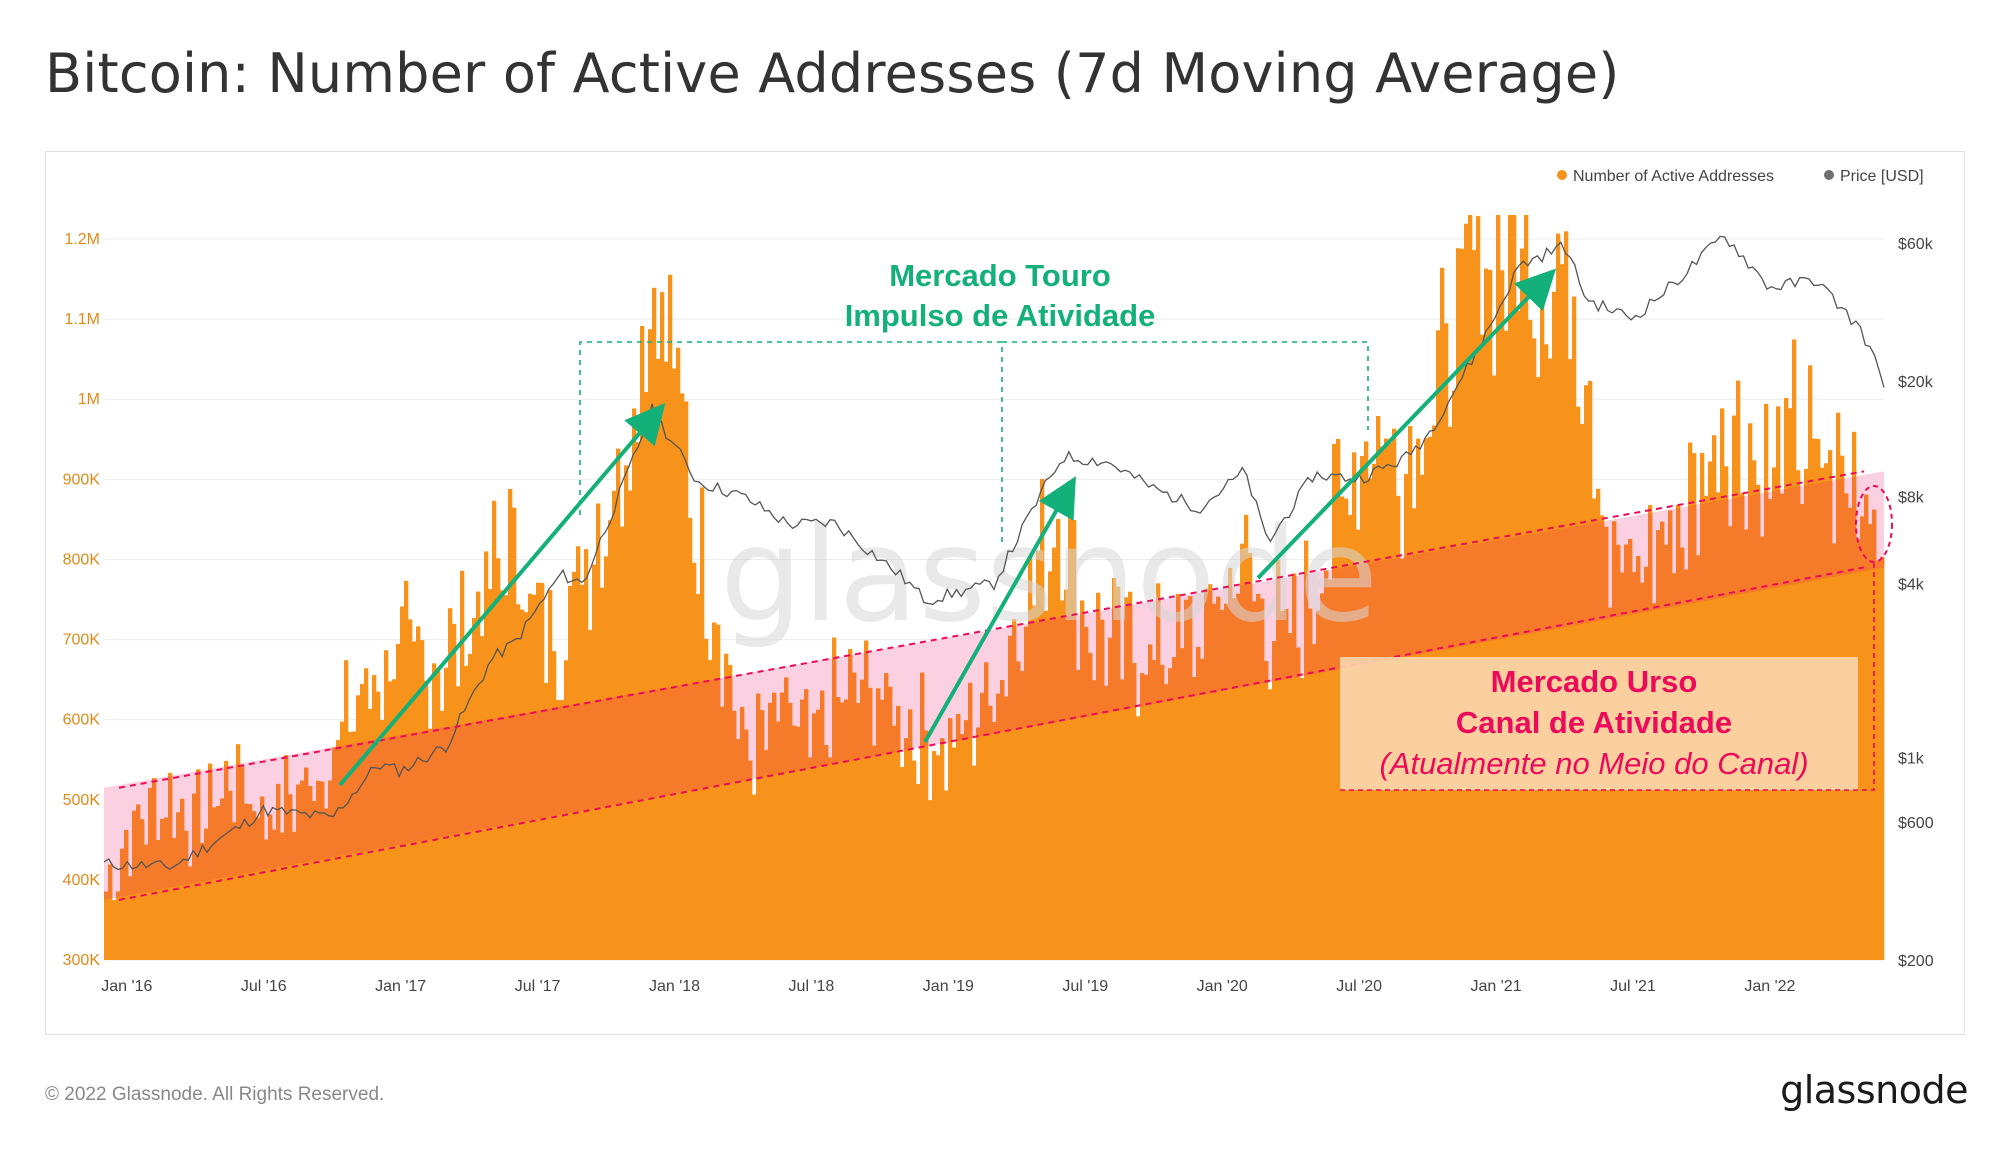  What do you see at coordinates (82, 880) in the screenshot?
I see `left-axis-tick-label: 400K` at bounding box center [82, 880].